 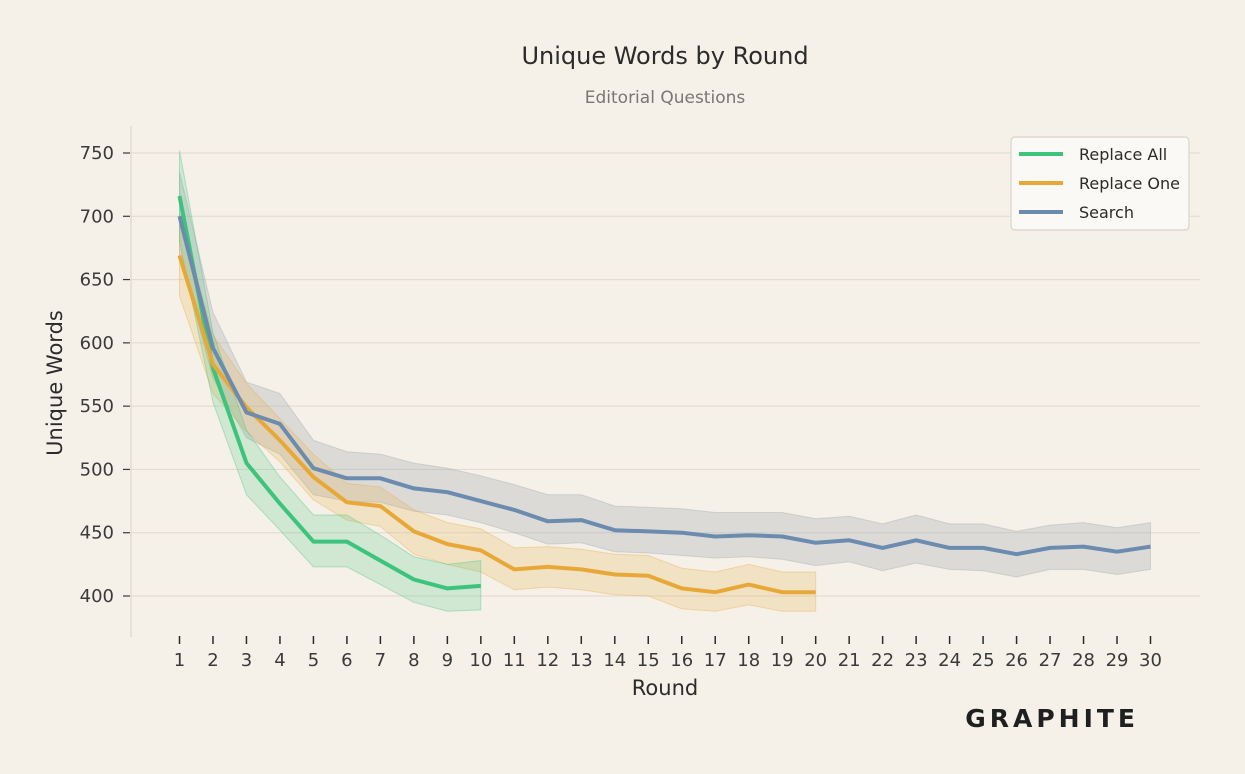 I want to click on x-tick-label: 26, so click(x=1016, y=660).